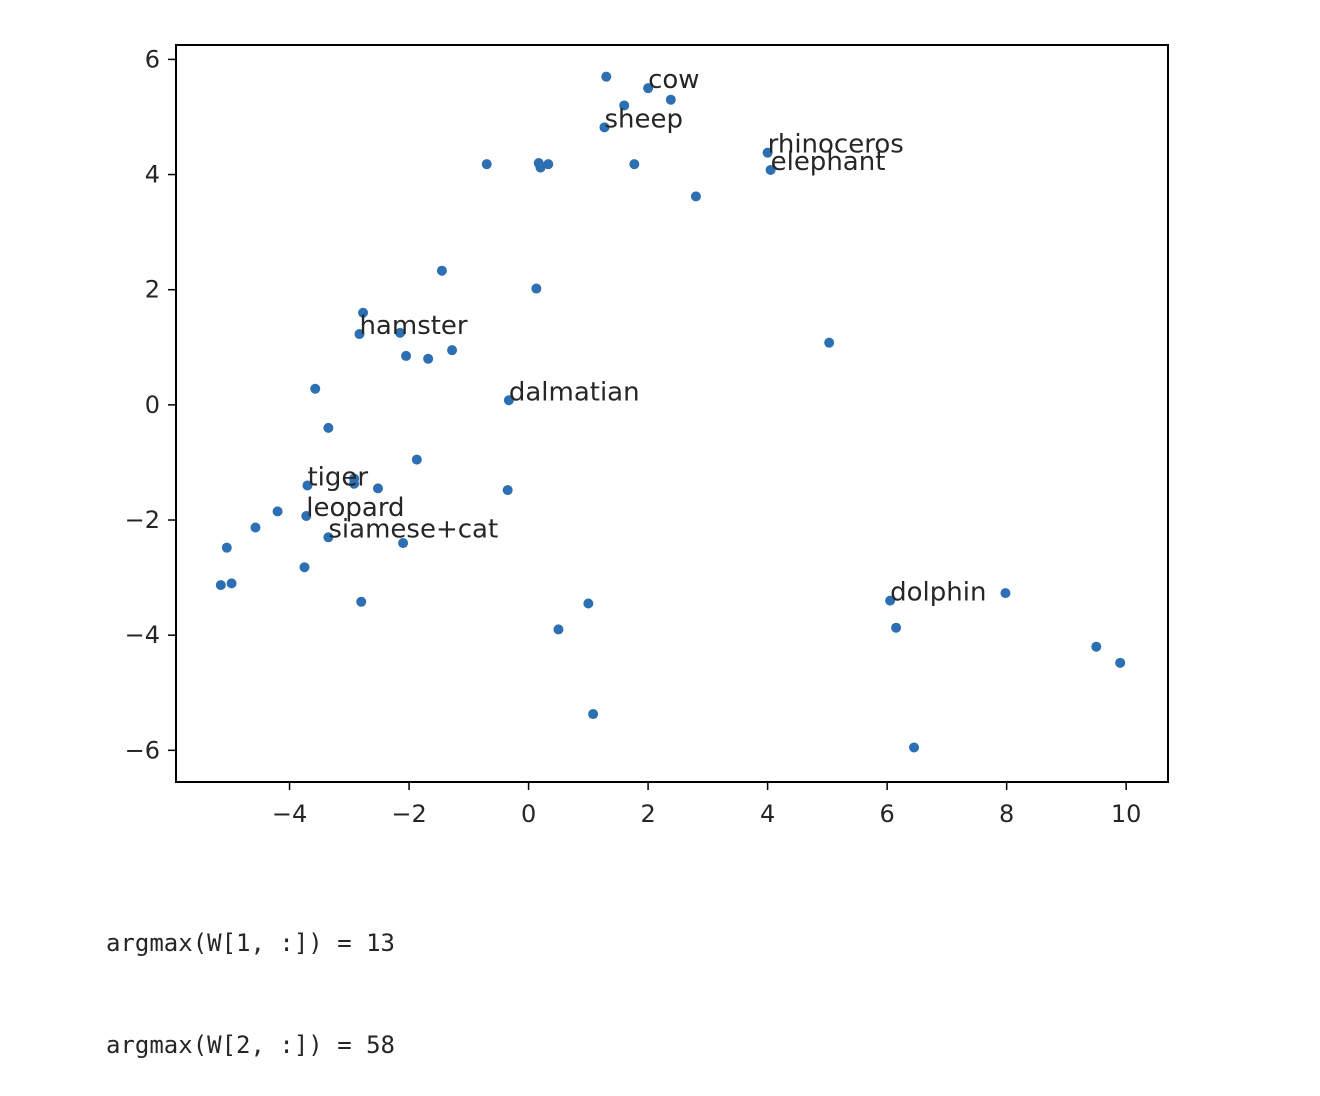 The width and height of the screenshot is (1320, 1096). Describe the element at coordinates (938, 593) in the screenshot. I see `point-label: dolphin` at that location.